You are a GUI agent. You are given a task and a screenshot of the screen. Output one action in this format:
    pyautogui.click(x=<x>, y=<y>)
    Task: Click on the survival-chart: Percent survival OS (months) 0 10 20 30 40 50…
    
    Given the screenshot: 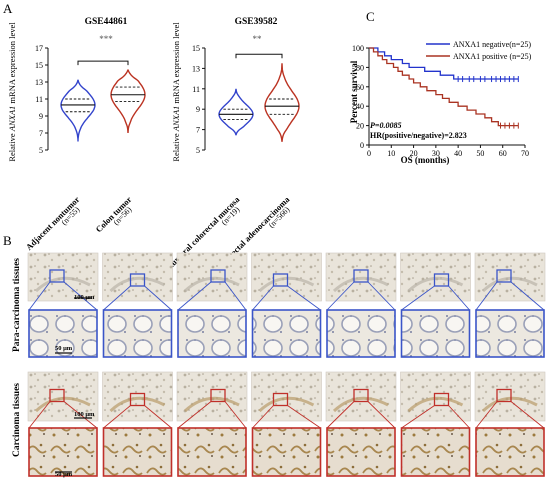 What is the action you would take?
    pyautogui.click(x=440, y=102)
    